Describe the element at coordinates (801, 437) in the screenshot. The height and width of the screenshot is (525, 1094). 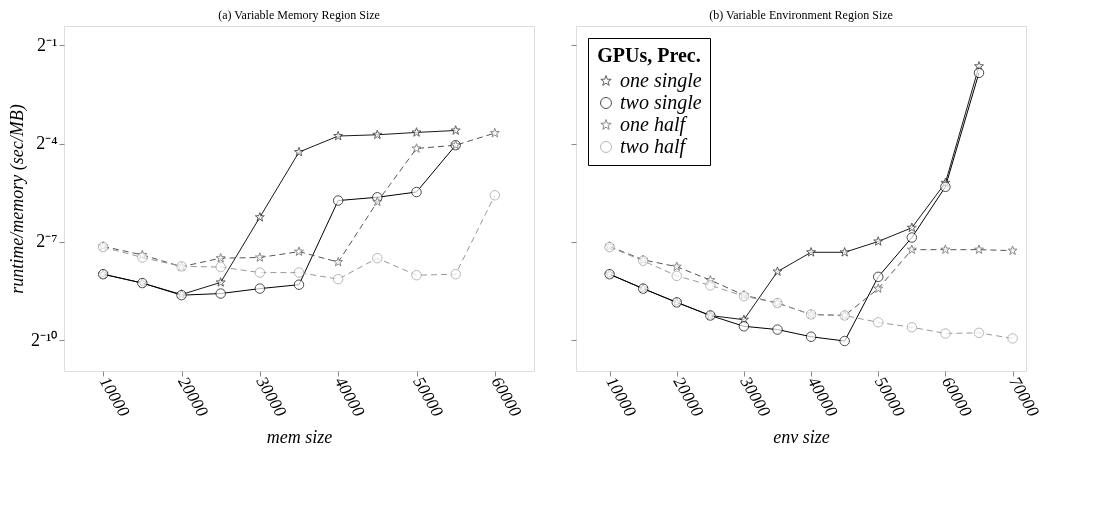
I see `x-axis-title: env size` at that location.